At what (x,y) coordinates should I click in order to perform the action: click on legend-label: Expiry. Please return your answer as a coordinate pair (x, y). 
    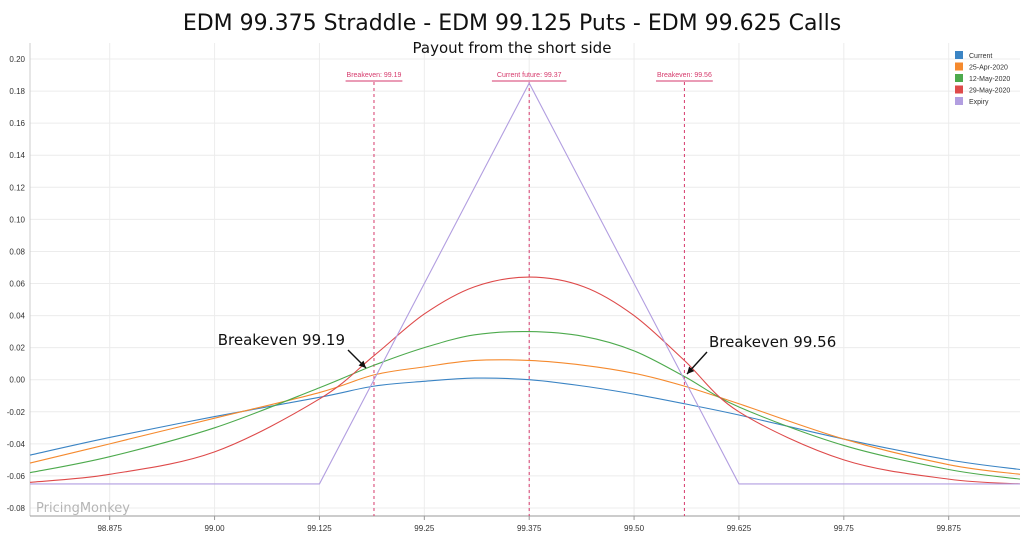
    Looking at the image, I should click on (979, 102).